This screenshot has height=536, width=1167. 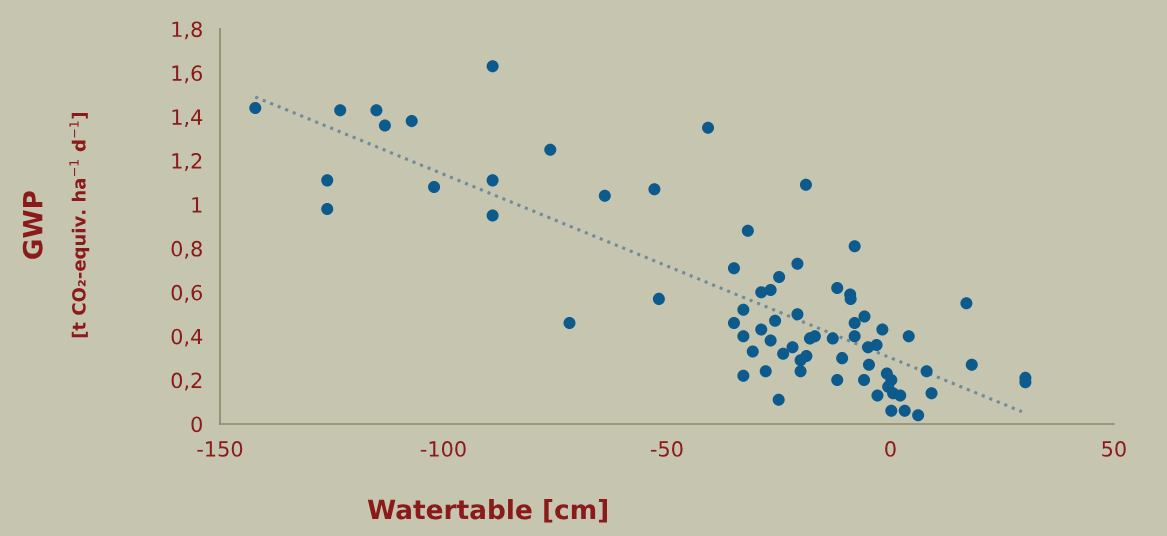 What do you see at coordinates (187, 30) in the screenshot?
I see `y-tick-label: 1,8` at bounding box center [187, 30].